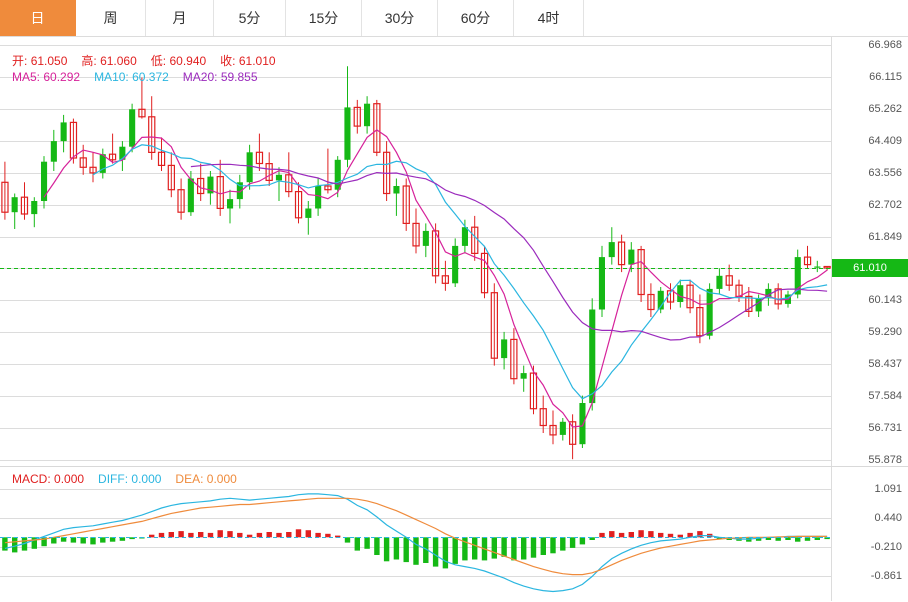  I want to click on price-axis-label: 64.409, so click(885, 140).